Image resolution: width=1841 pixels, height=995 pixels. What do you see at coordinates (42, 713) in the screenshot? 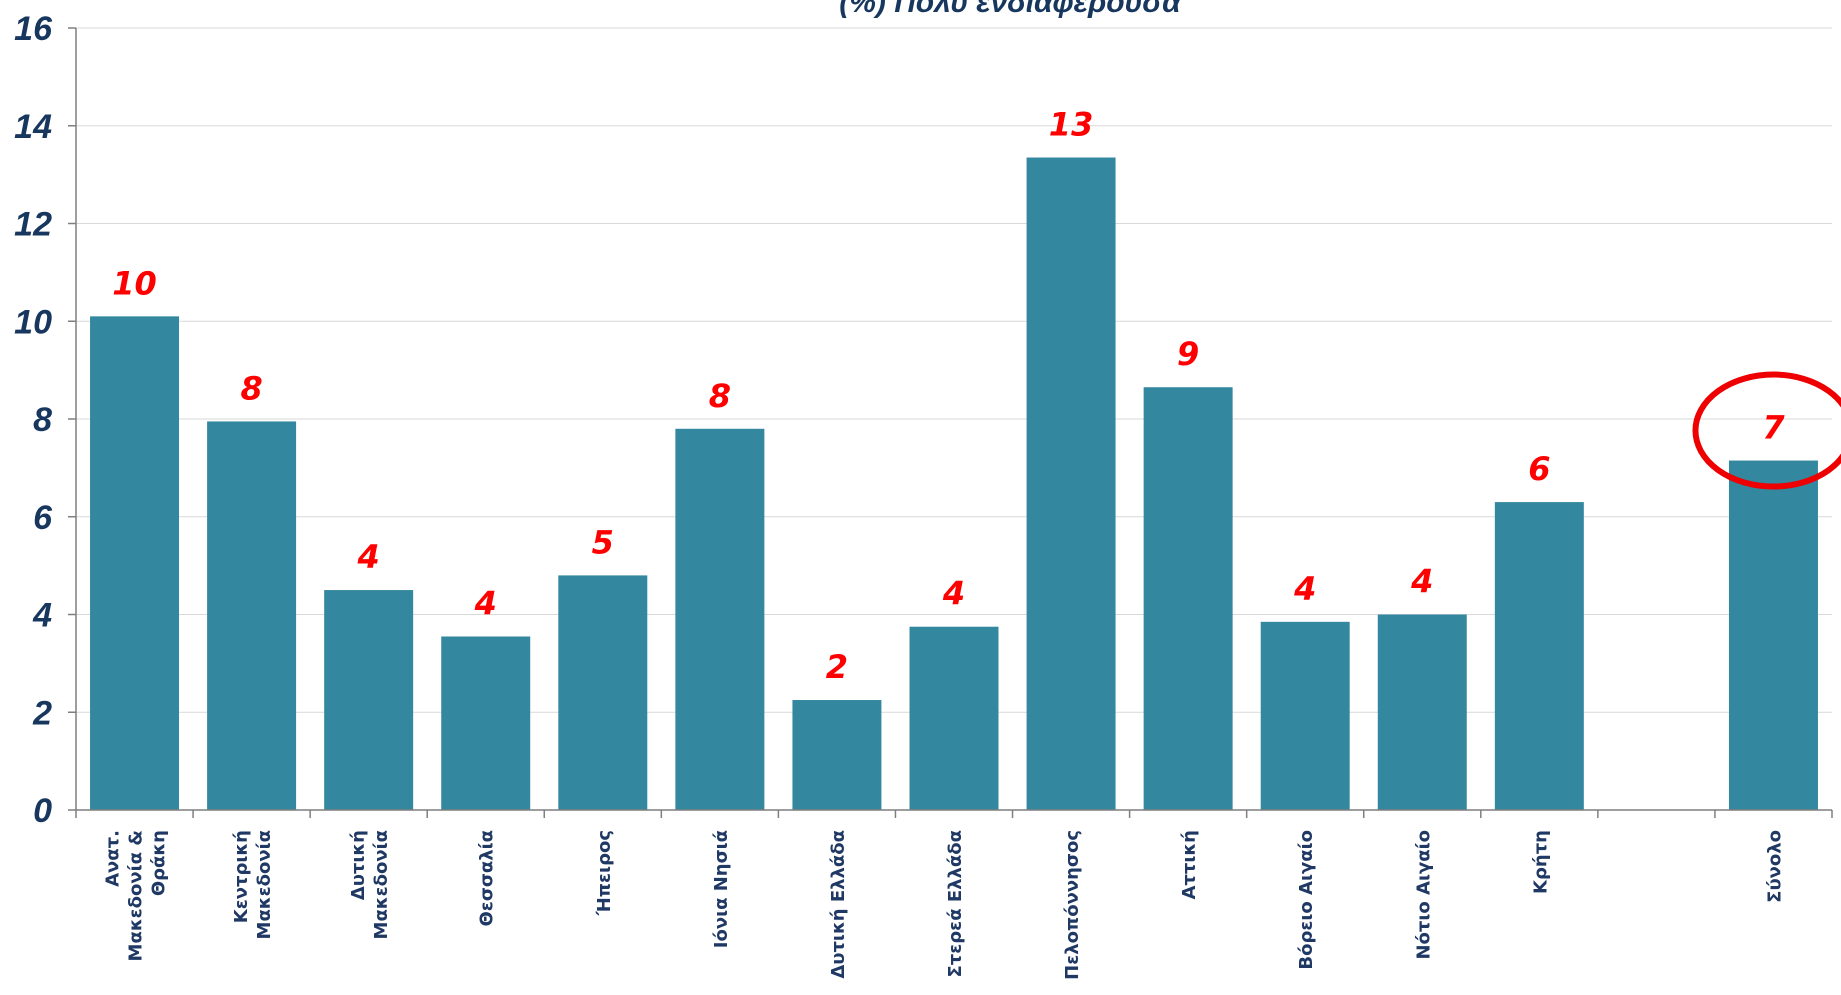
I see `y-tick-label: 2` at bounding box center [42, 713].